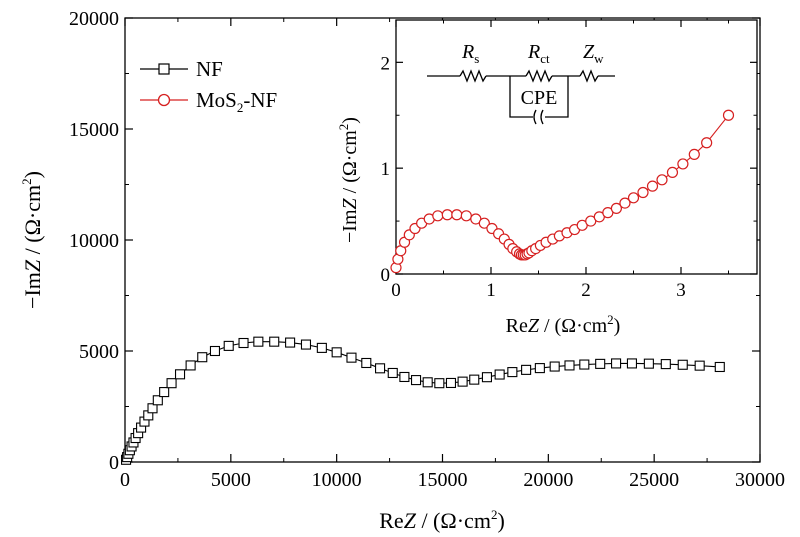 Image resolution: width=800 pixels, height=537 pixels. What do you see at coordinates (548, 480) in the screenshot?
I see `main-x-tick-label: 20000` at bounding box center [548, 480].